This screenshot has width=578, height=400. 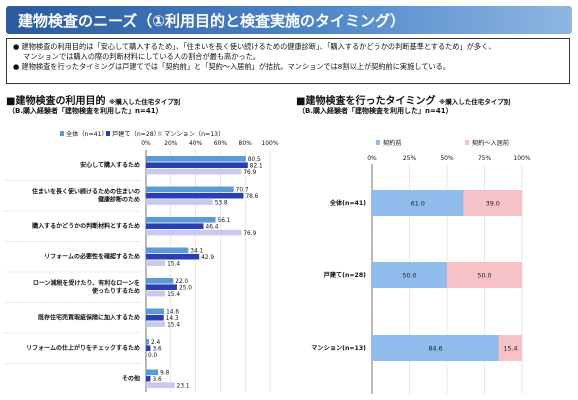 I want to click on right-chart-title: ■建物検査を行ったタイミング, so click(x=366, y=101).